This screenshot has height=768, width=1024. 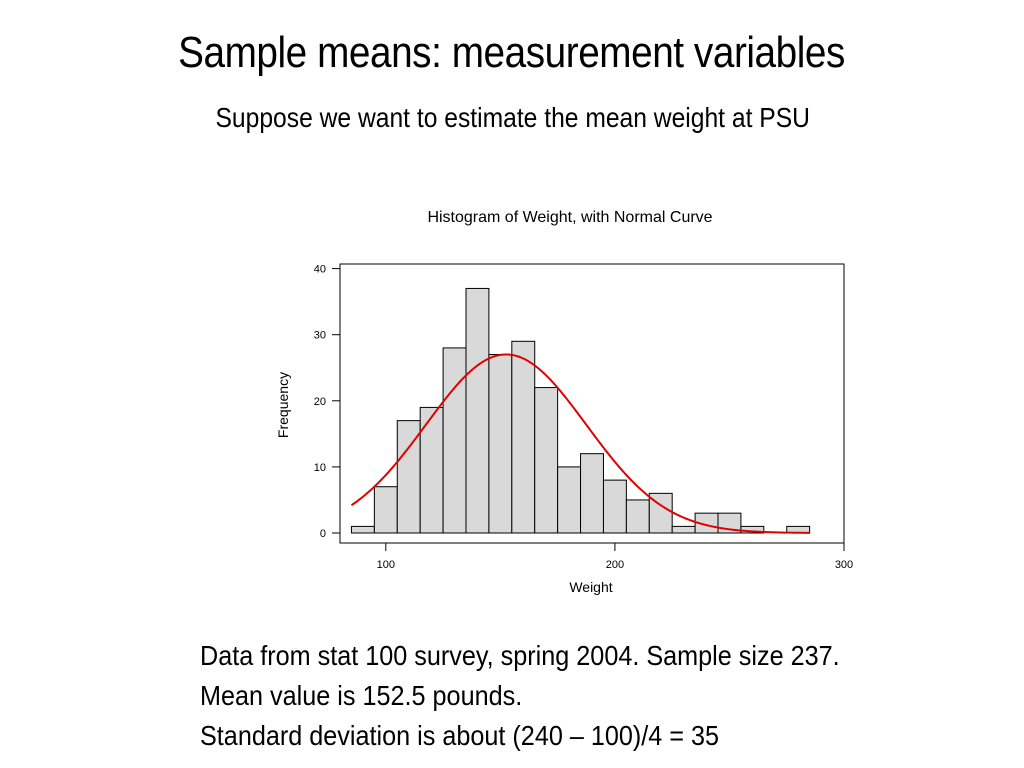 I want to click on chart-title: Histogram of Weight, with Normal Curve, so click(x=569, y=217).